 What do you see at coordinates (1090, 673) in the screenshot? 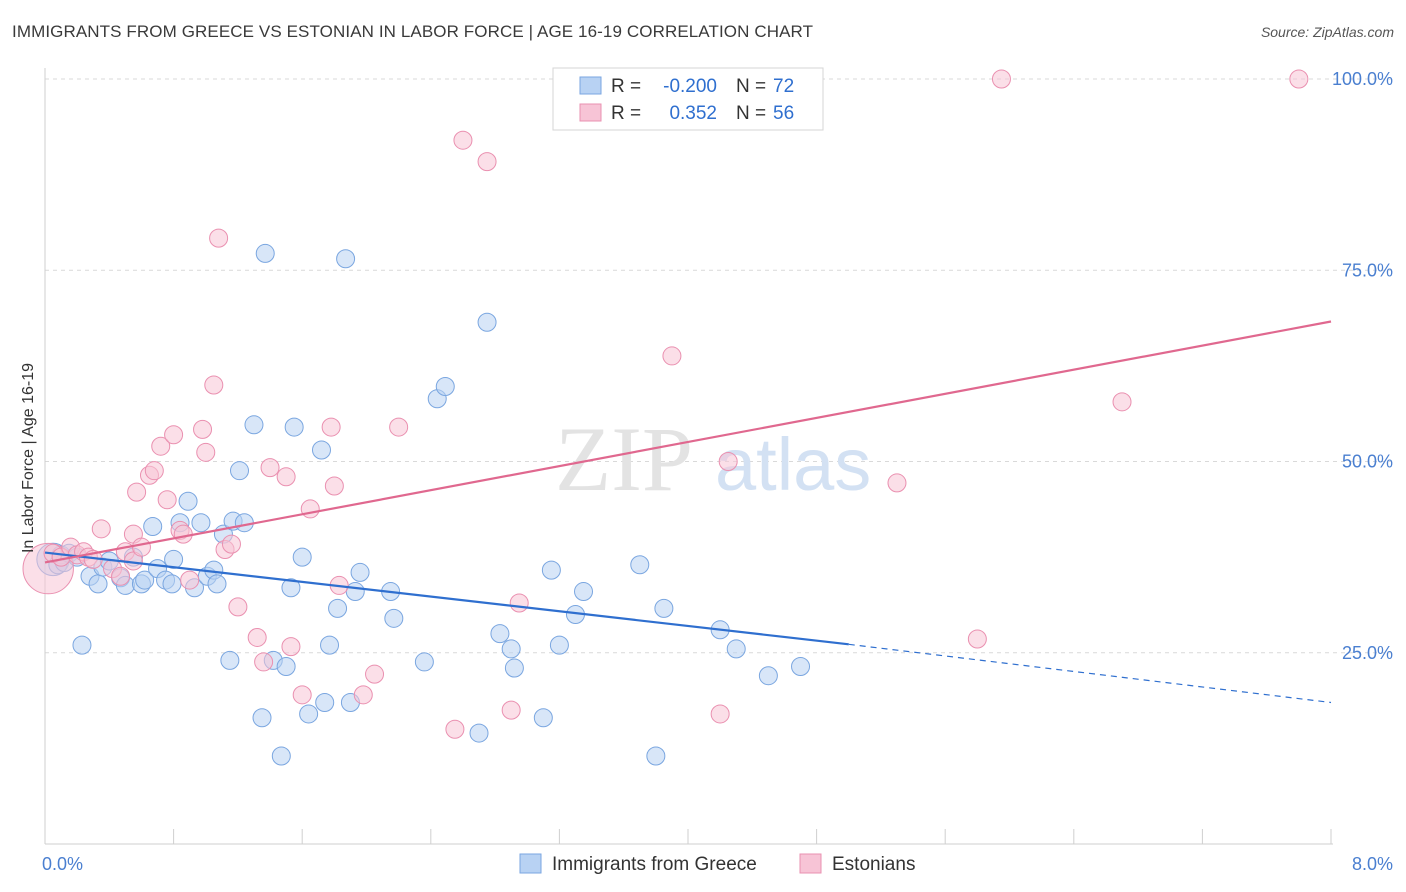
I see `greece-trend-extension` at bounding box center [1090, 673].